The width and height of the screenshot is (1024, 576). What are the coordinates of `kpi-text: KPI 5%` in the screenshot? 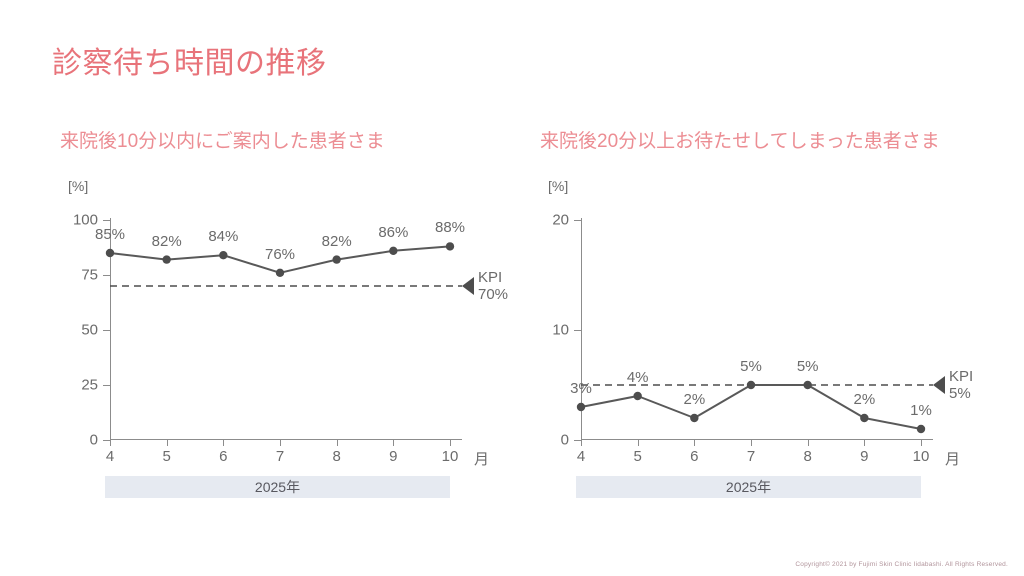 It's located at (961, 385).